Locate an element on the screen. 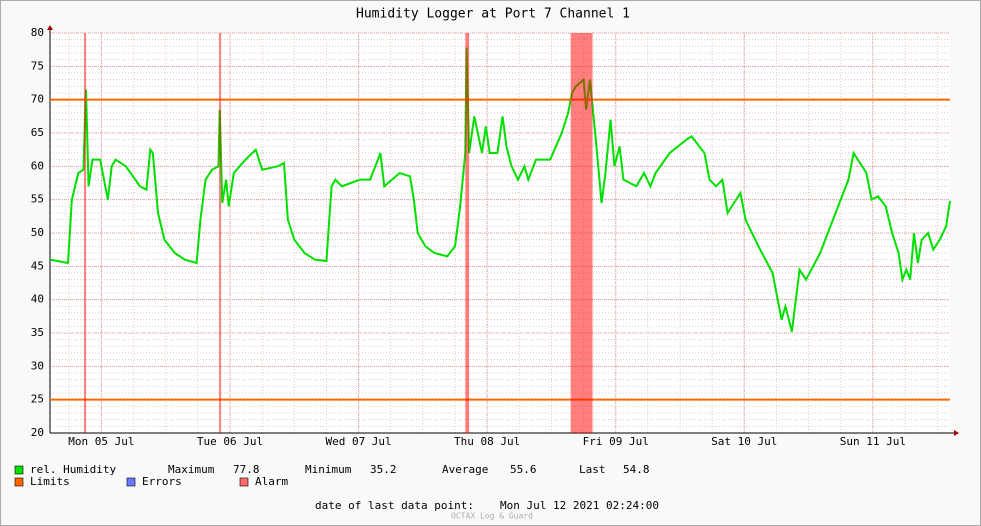 The width and height of the screenshot is (981, 526). x-tick-label: Sat 10 Jul is located at coordinates (744, 441).